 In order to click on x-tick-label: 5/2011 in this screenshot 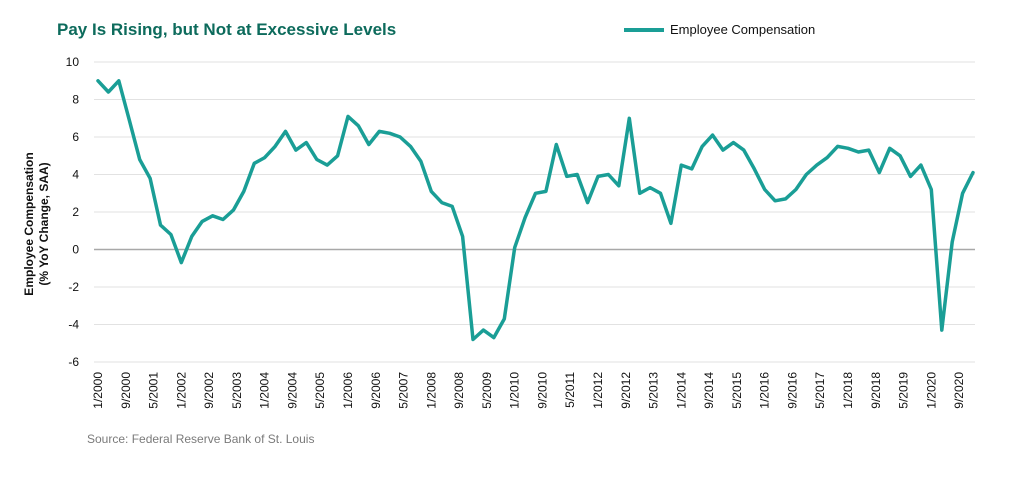, I will do `click(570, 390)`.